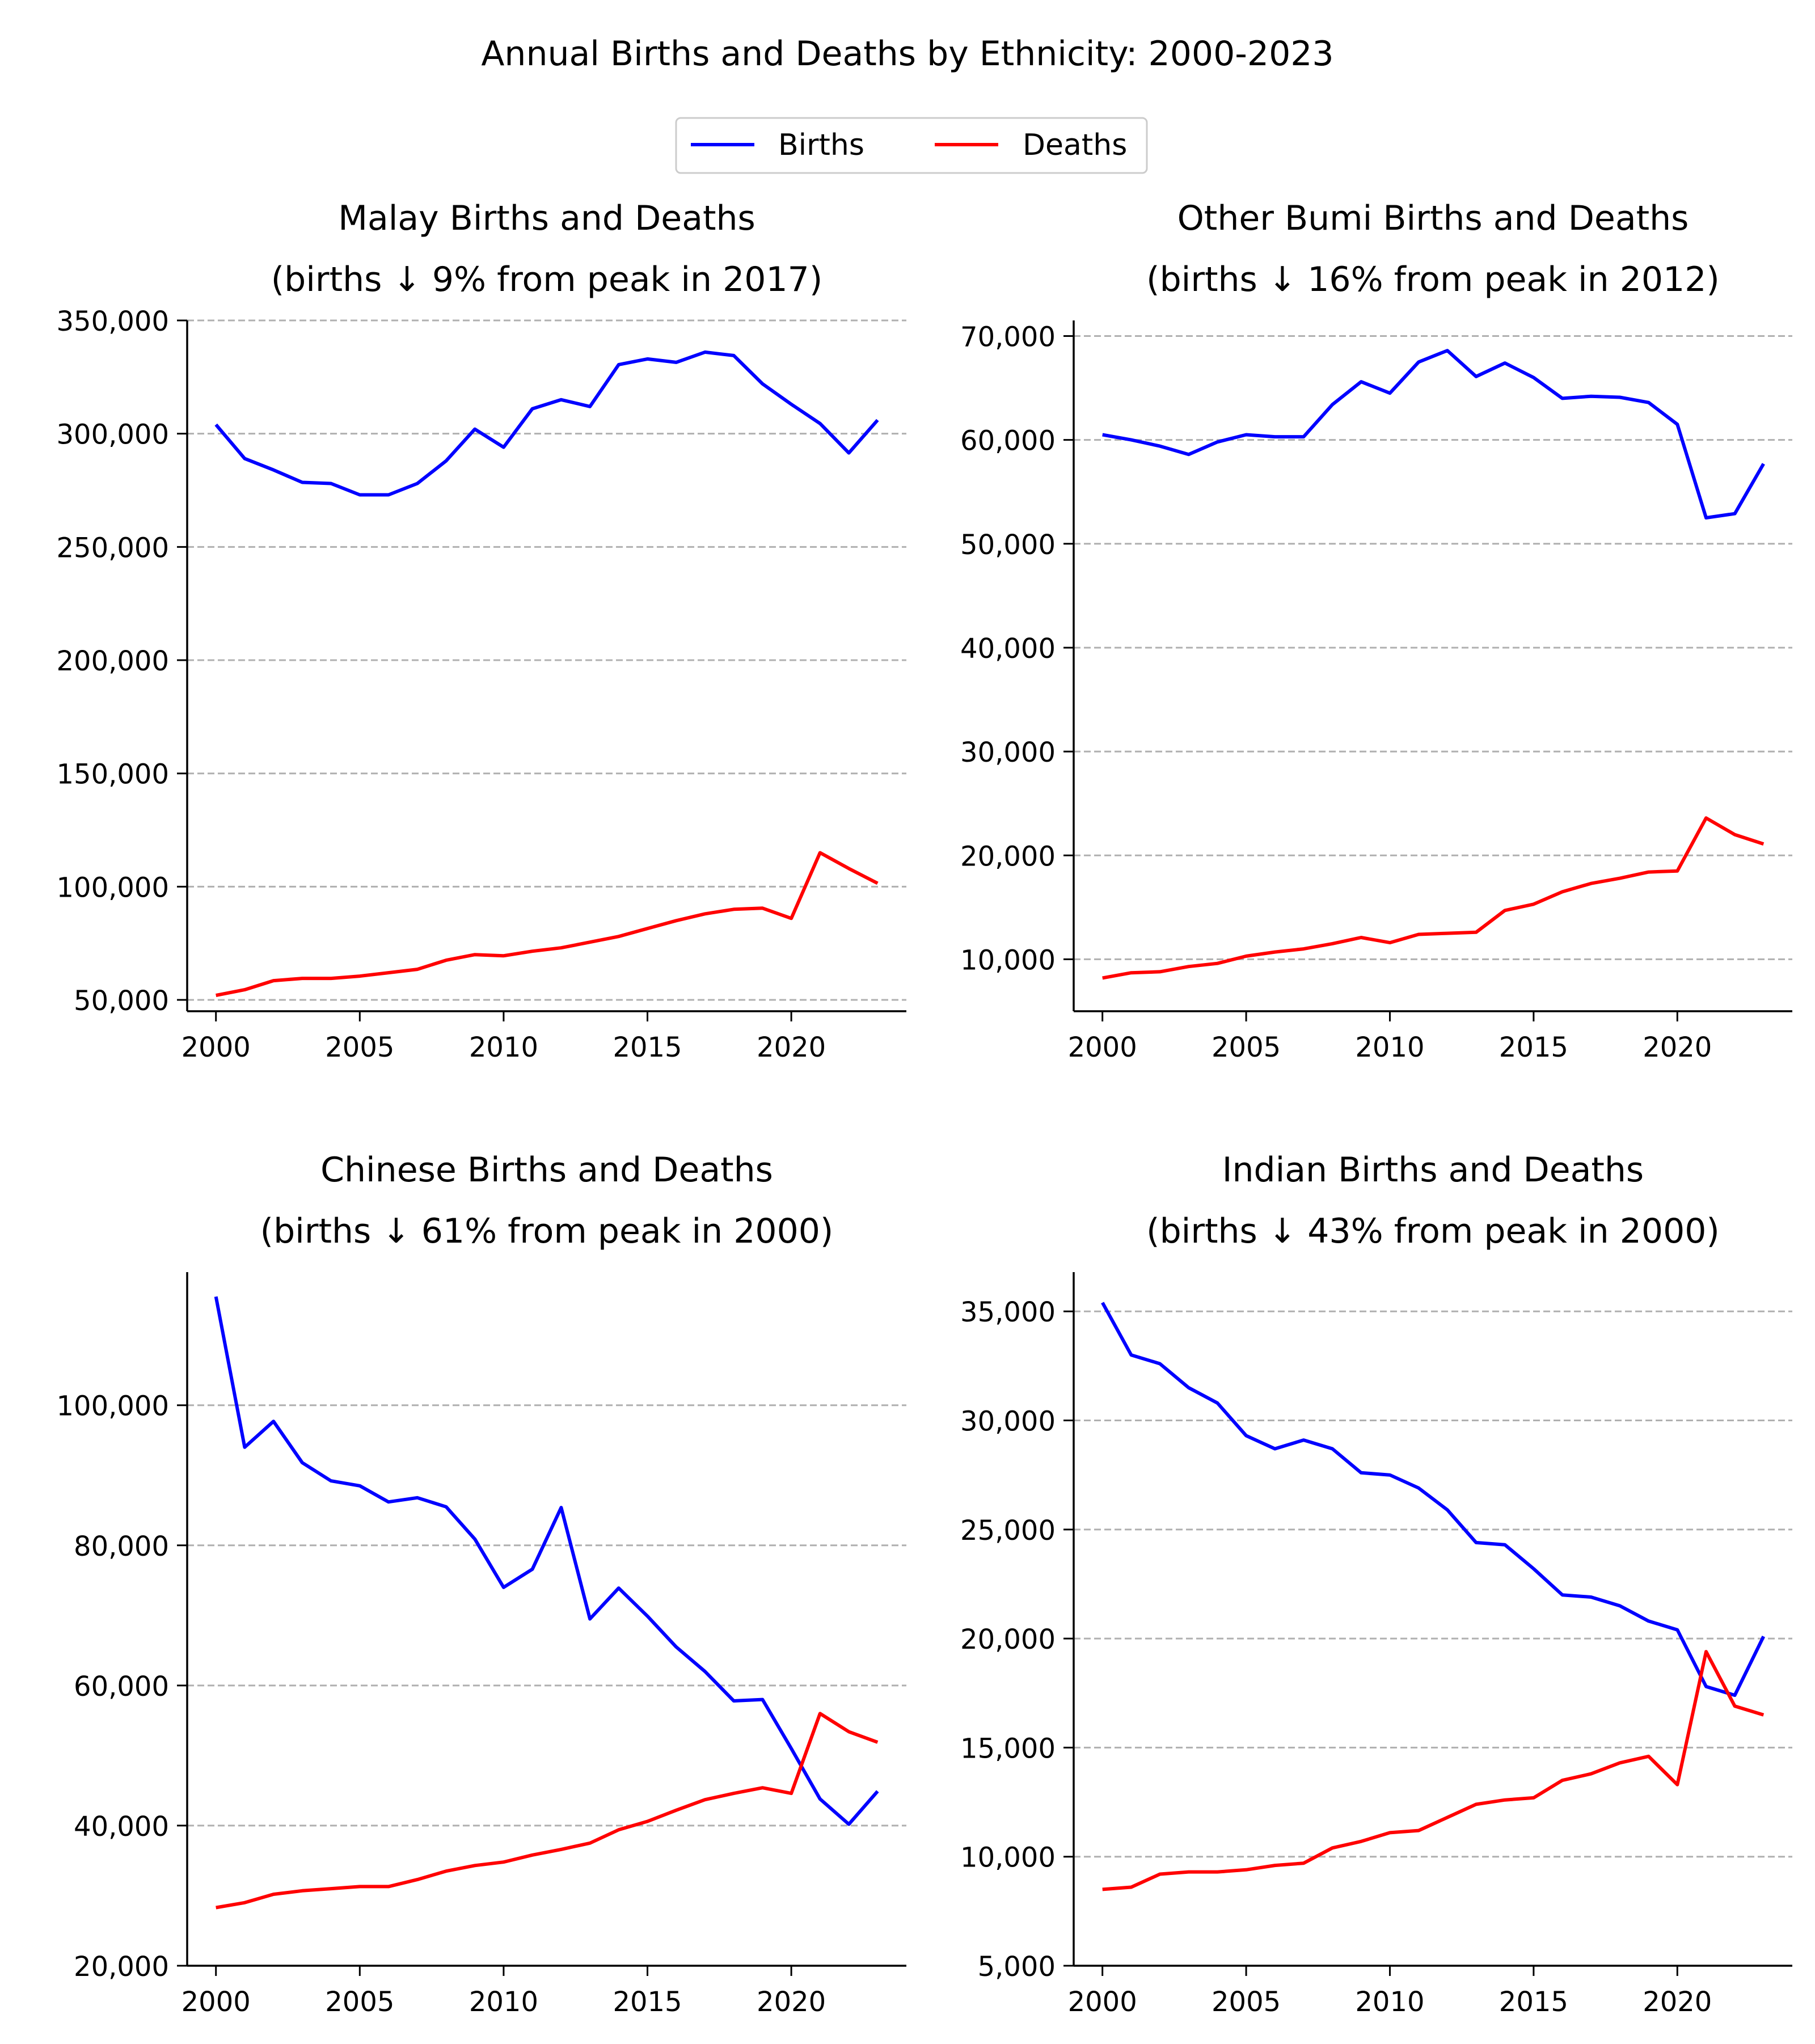  Describe the element at coordinates (1008, 337) in the screenshot. I see `y-tick-label: 70,000` at that location.